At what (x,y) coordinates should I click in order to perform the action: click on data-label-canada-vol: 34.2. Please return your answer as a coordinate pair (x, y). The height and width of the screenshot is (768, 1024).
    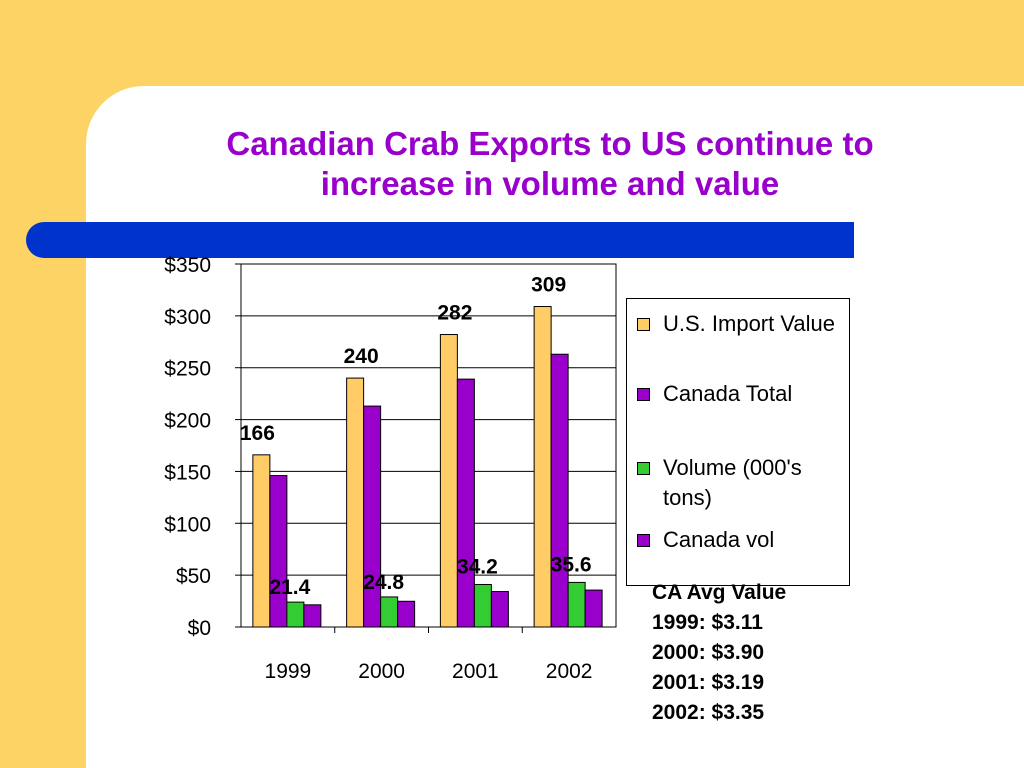
    Looking at the image, I should click on (477, 566).